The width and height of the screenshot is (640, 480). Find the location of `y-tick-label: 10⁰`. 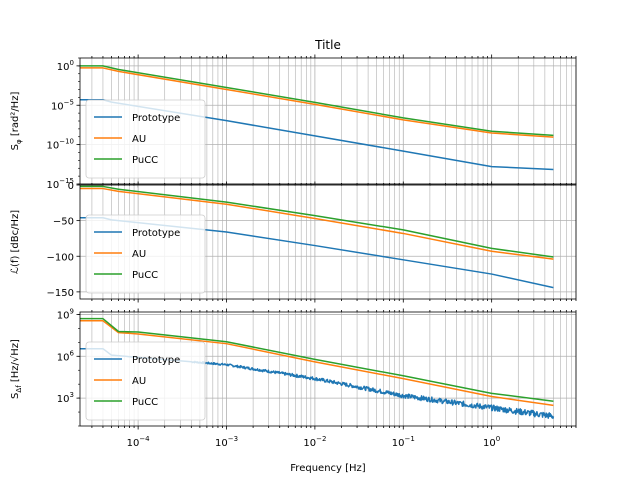

y-tick-label: 10⁰ is located at coordinates (65, 66).